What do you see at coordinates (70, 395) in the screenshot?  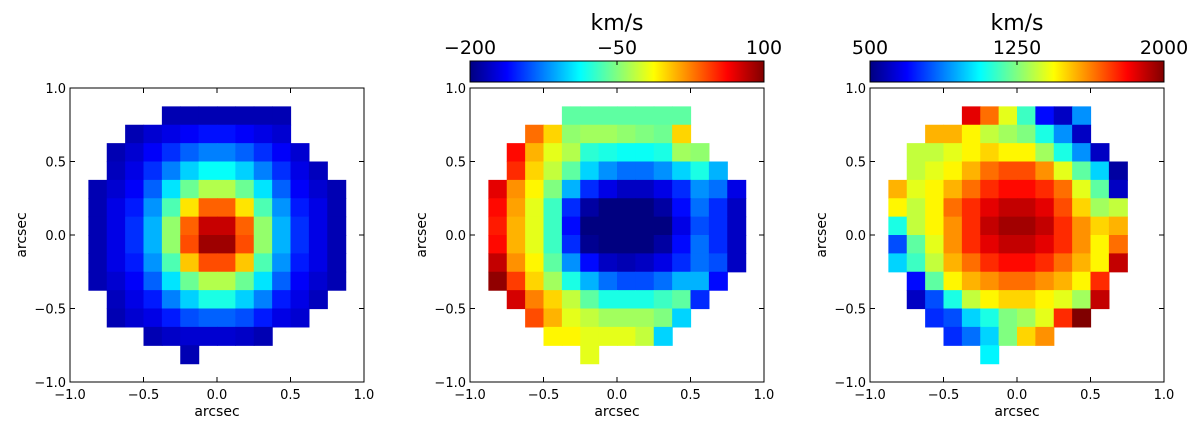 I see `x-tick-label: −1.0` at bounding box center [70, 395].